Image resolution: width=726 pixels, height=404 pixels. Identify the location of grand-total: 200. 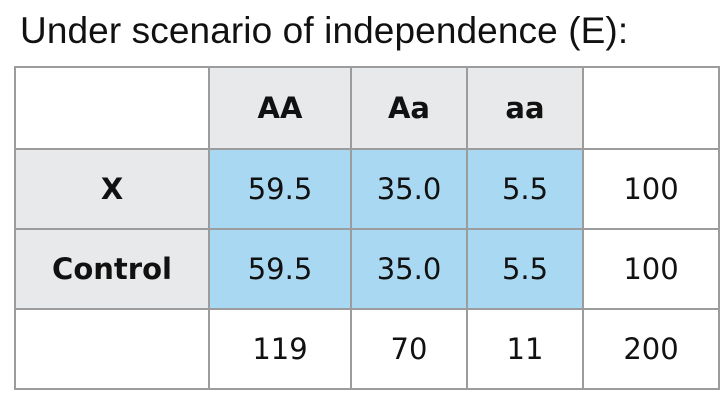
(651, 349).